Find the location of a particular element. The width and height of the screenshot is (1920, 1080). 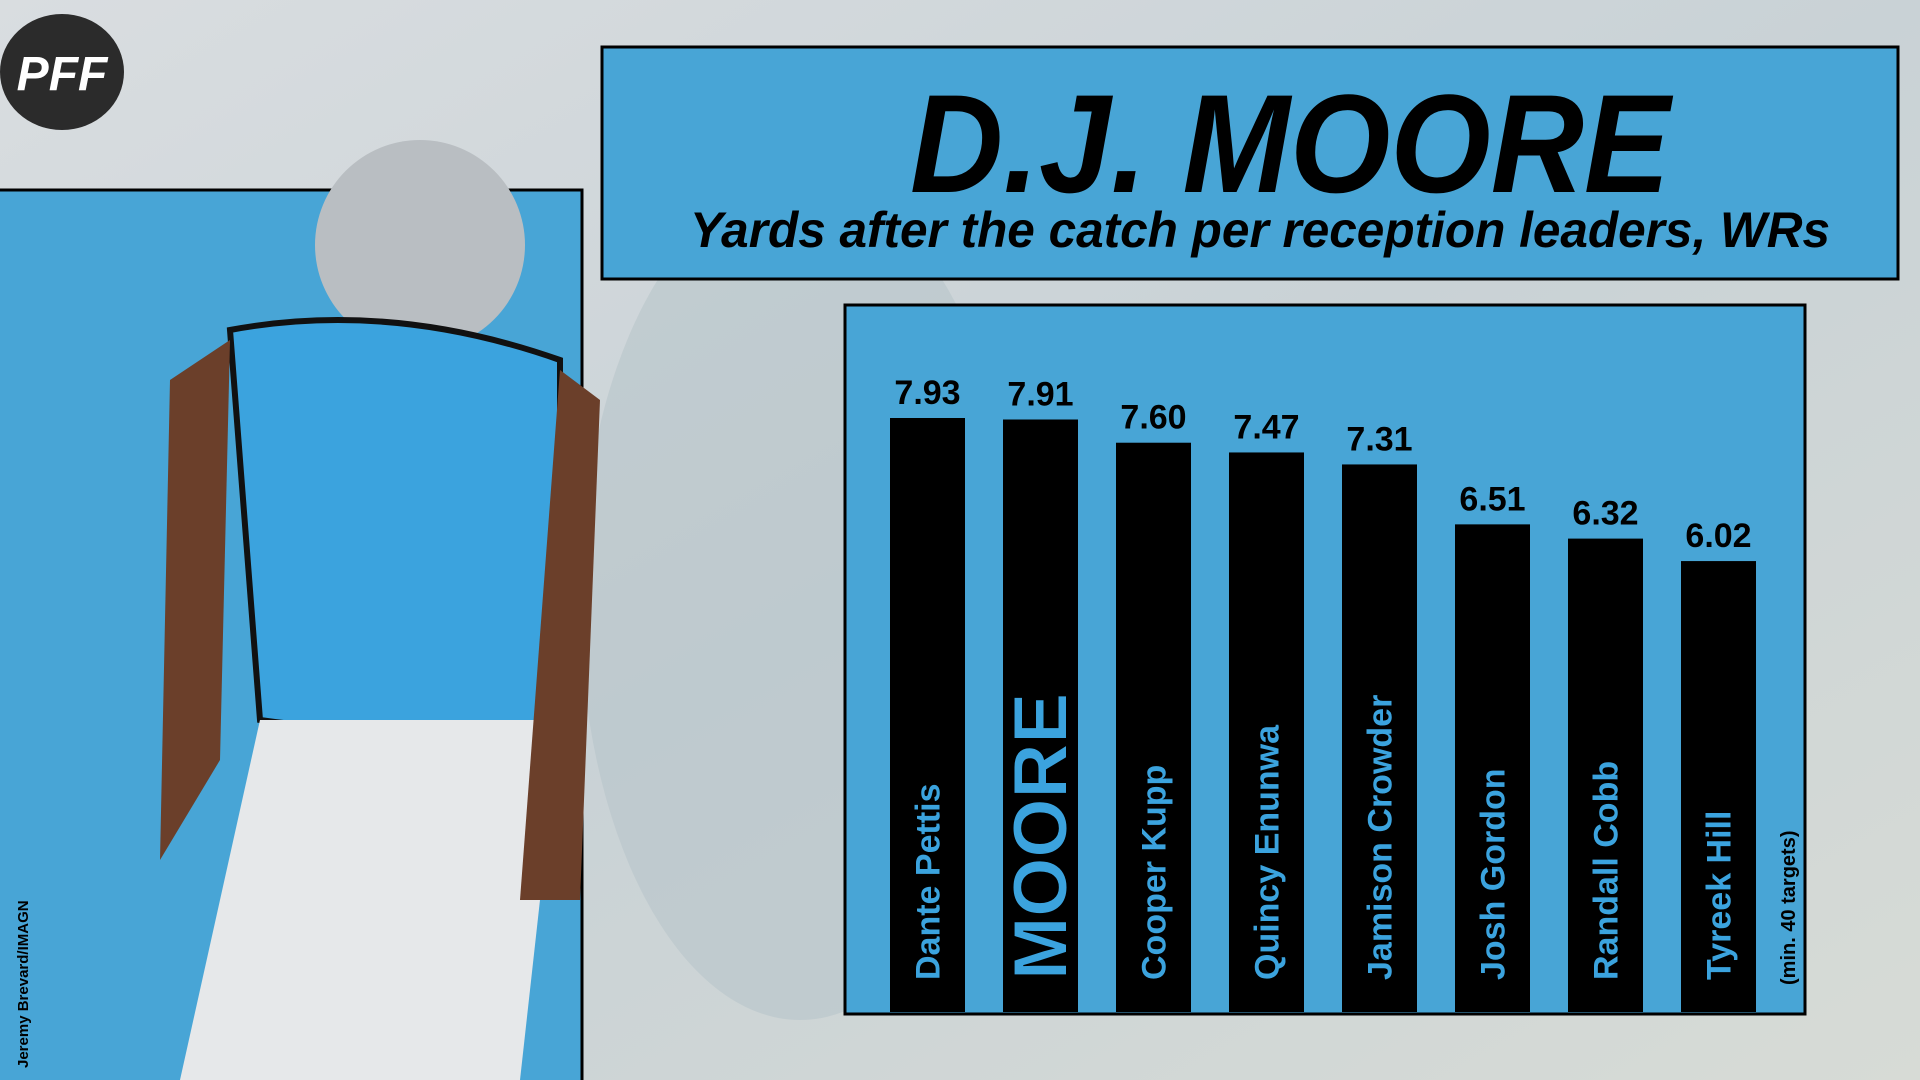

category-label: Cooper Kupp is located at coordinates (1155, 872).